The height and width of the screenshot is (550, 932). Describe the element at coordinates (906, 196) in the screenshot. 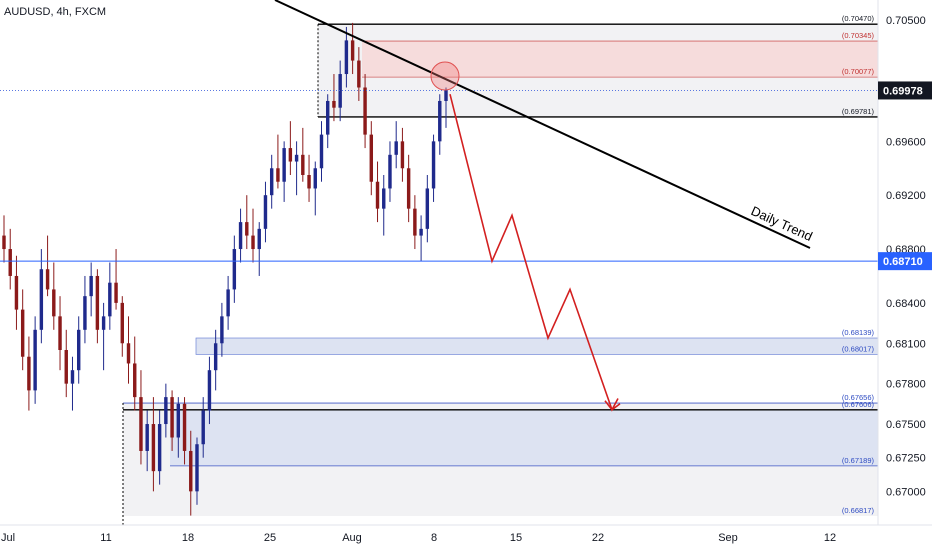

I see `y-tick-label: 0.69200` at that location.